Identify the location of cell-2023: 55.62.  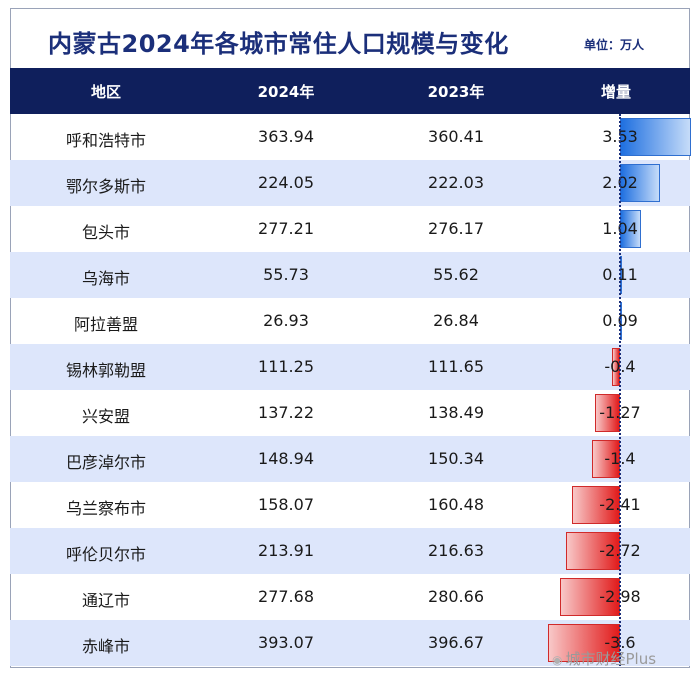
(456, 274).